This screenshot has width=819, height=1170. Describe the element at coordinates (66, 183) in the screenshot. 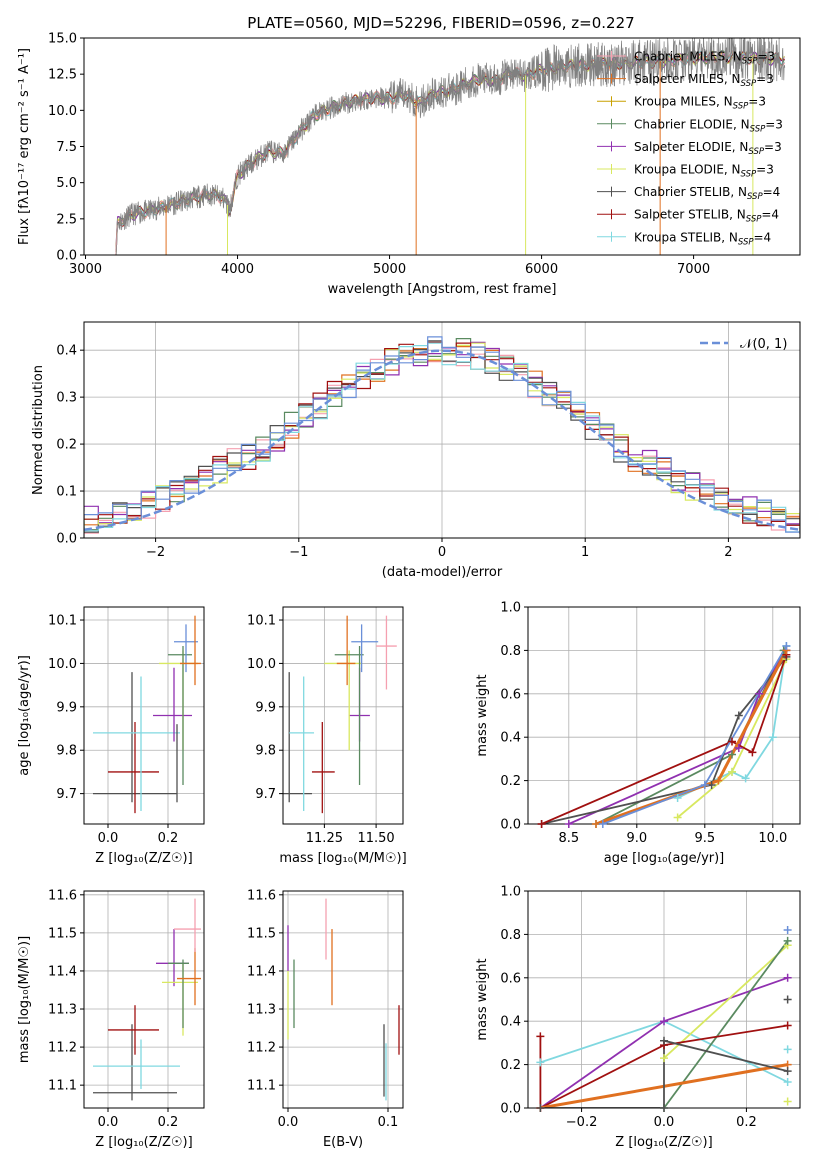

I see `y-tick-label: 5.0` at that location.